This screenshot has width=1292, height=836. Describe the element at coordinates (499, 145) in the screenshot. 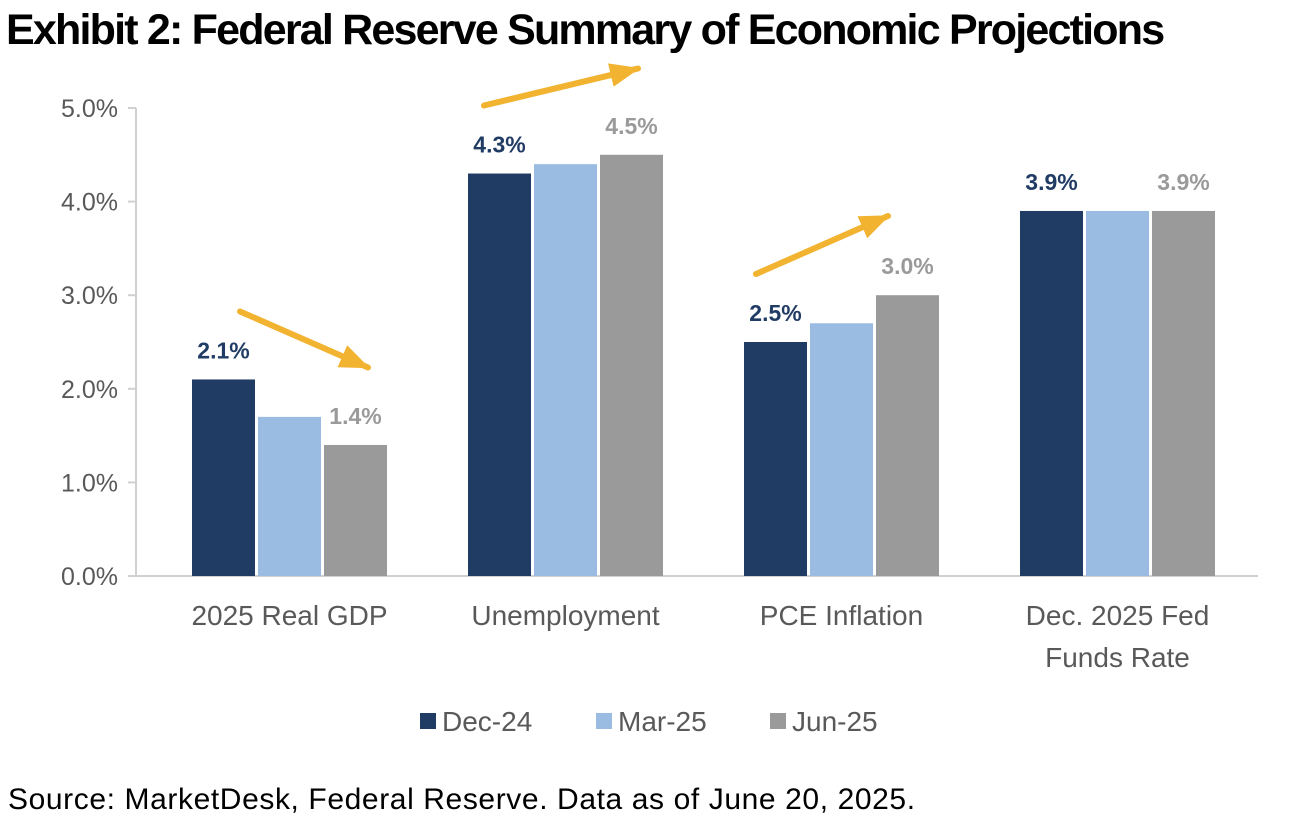

I see `data-label: 4.3%` at that location.